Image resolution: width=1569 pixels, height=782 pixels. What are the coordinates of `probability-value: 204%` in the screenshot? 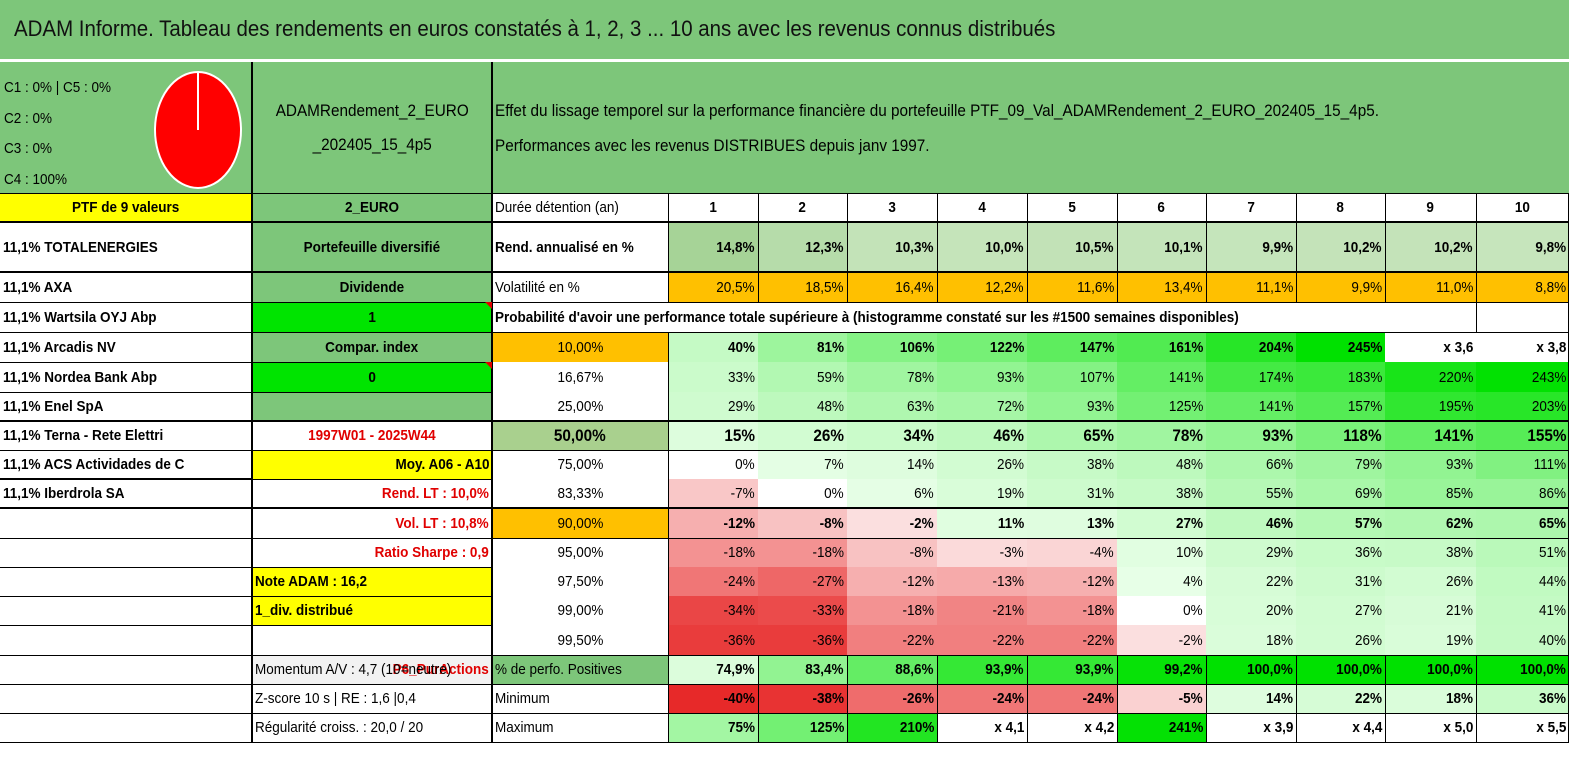 It's located at (1251, 347).